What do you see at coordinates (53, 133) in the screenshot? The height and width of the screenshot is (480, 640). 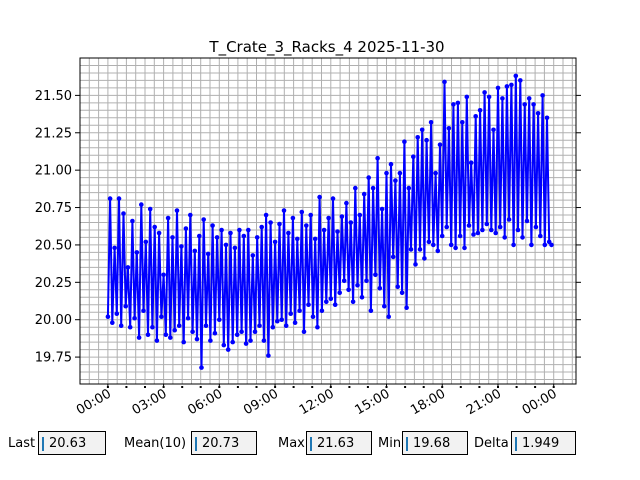 I see `y-tick-label: 21.25` at bounding box center [53, 133].